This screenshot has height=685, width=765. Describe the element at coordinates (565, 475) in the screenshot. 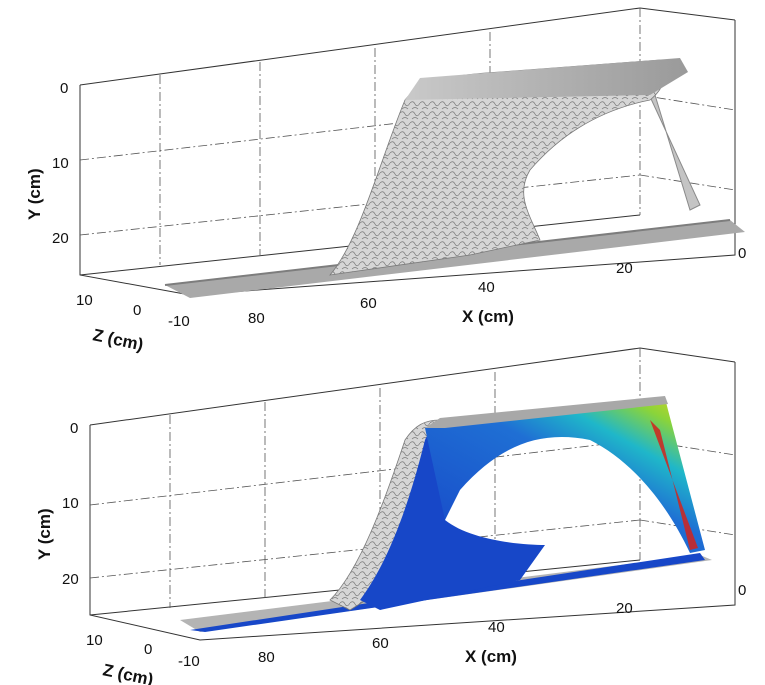

I see `colored-section-sheet` at that location.